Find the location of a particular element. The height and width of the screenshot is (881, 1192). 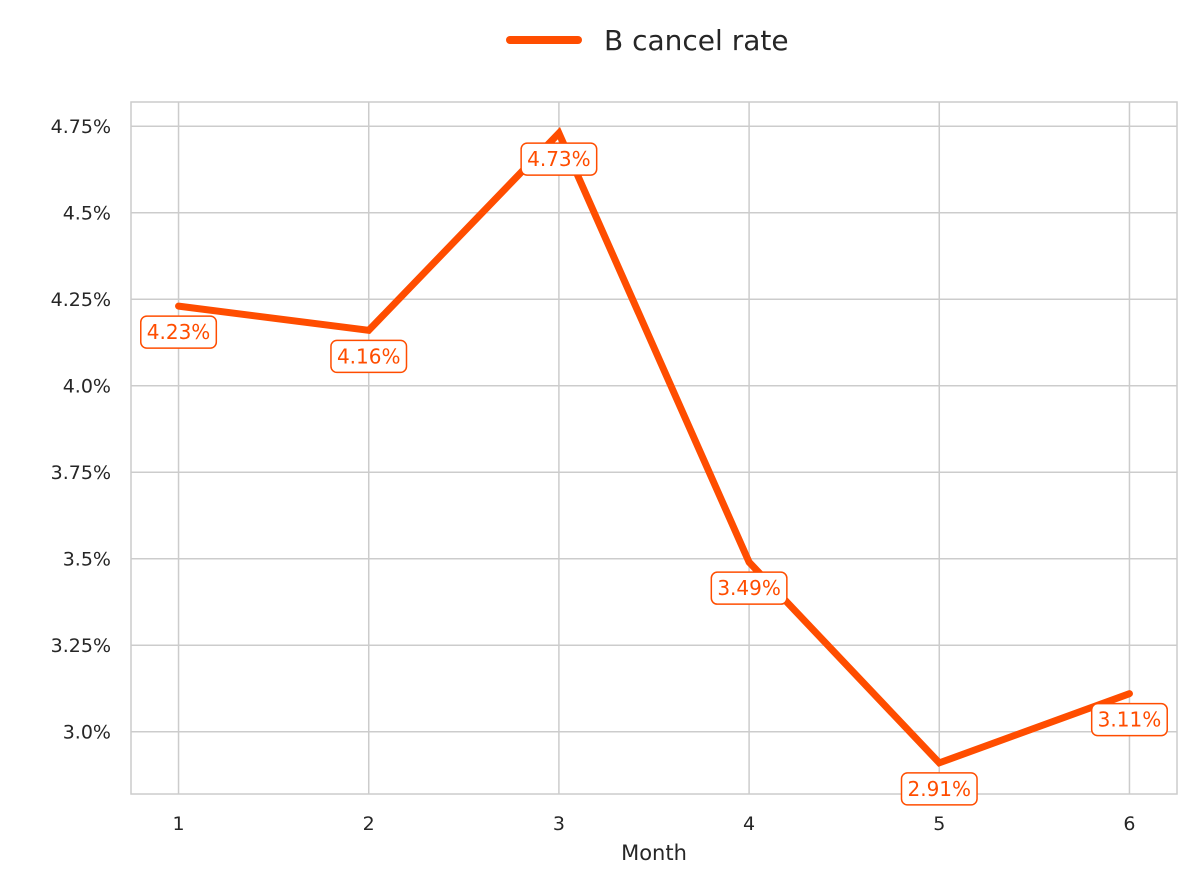

data-label-text: 3.49% is located at coordinates (749, 588).